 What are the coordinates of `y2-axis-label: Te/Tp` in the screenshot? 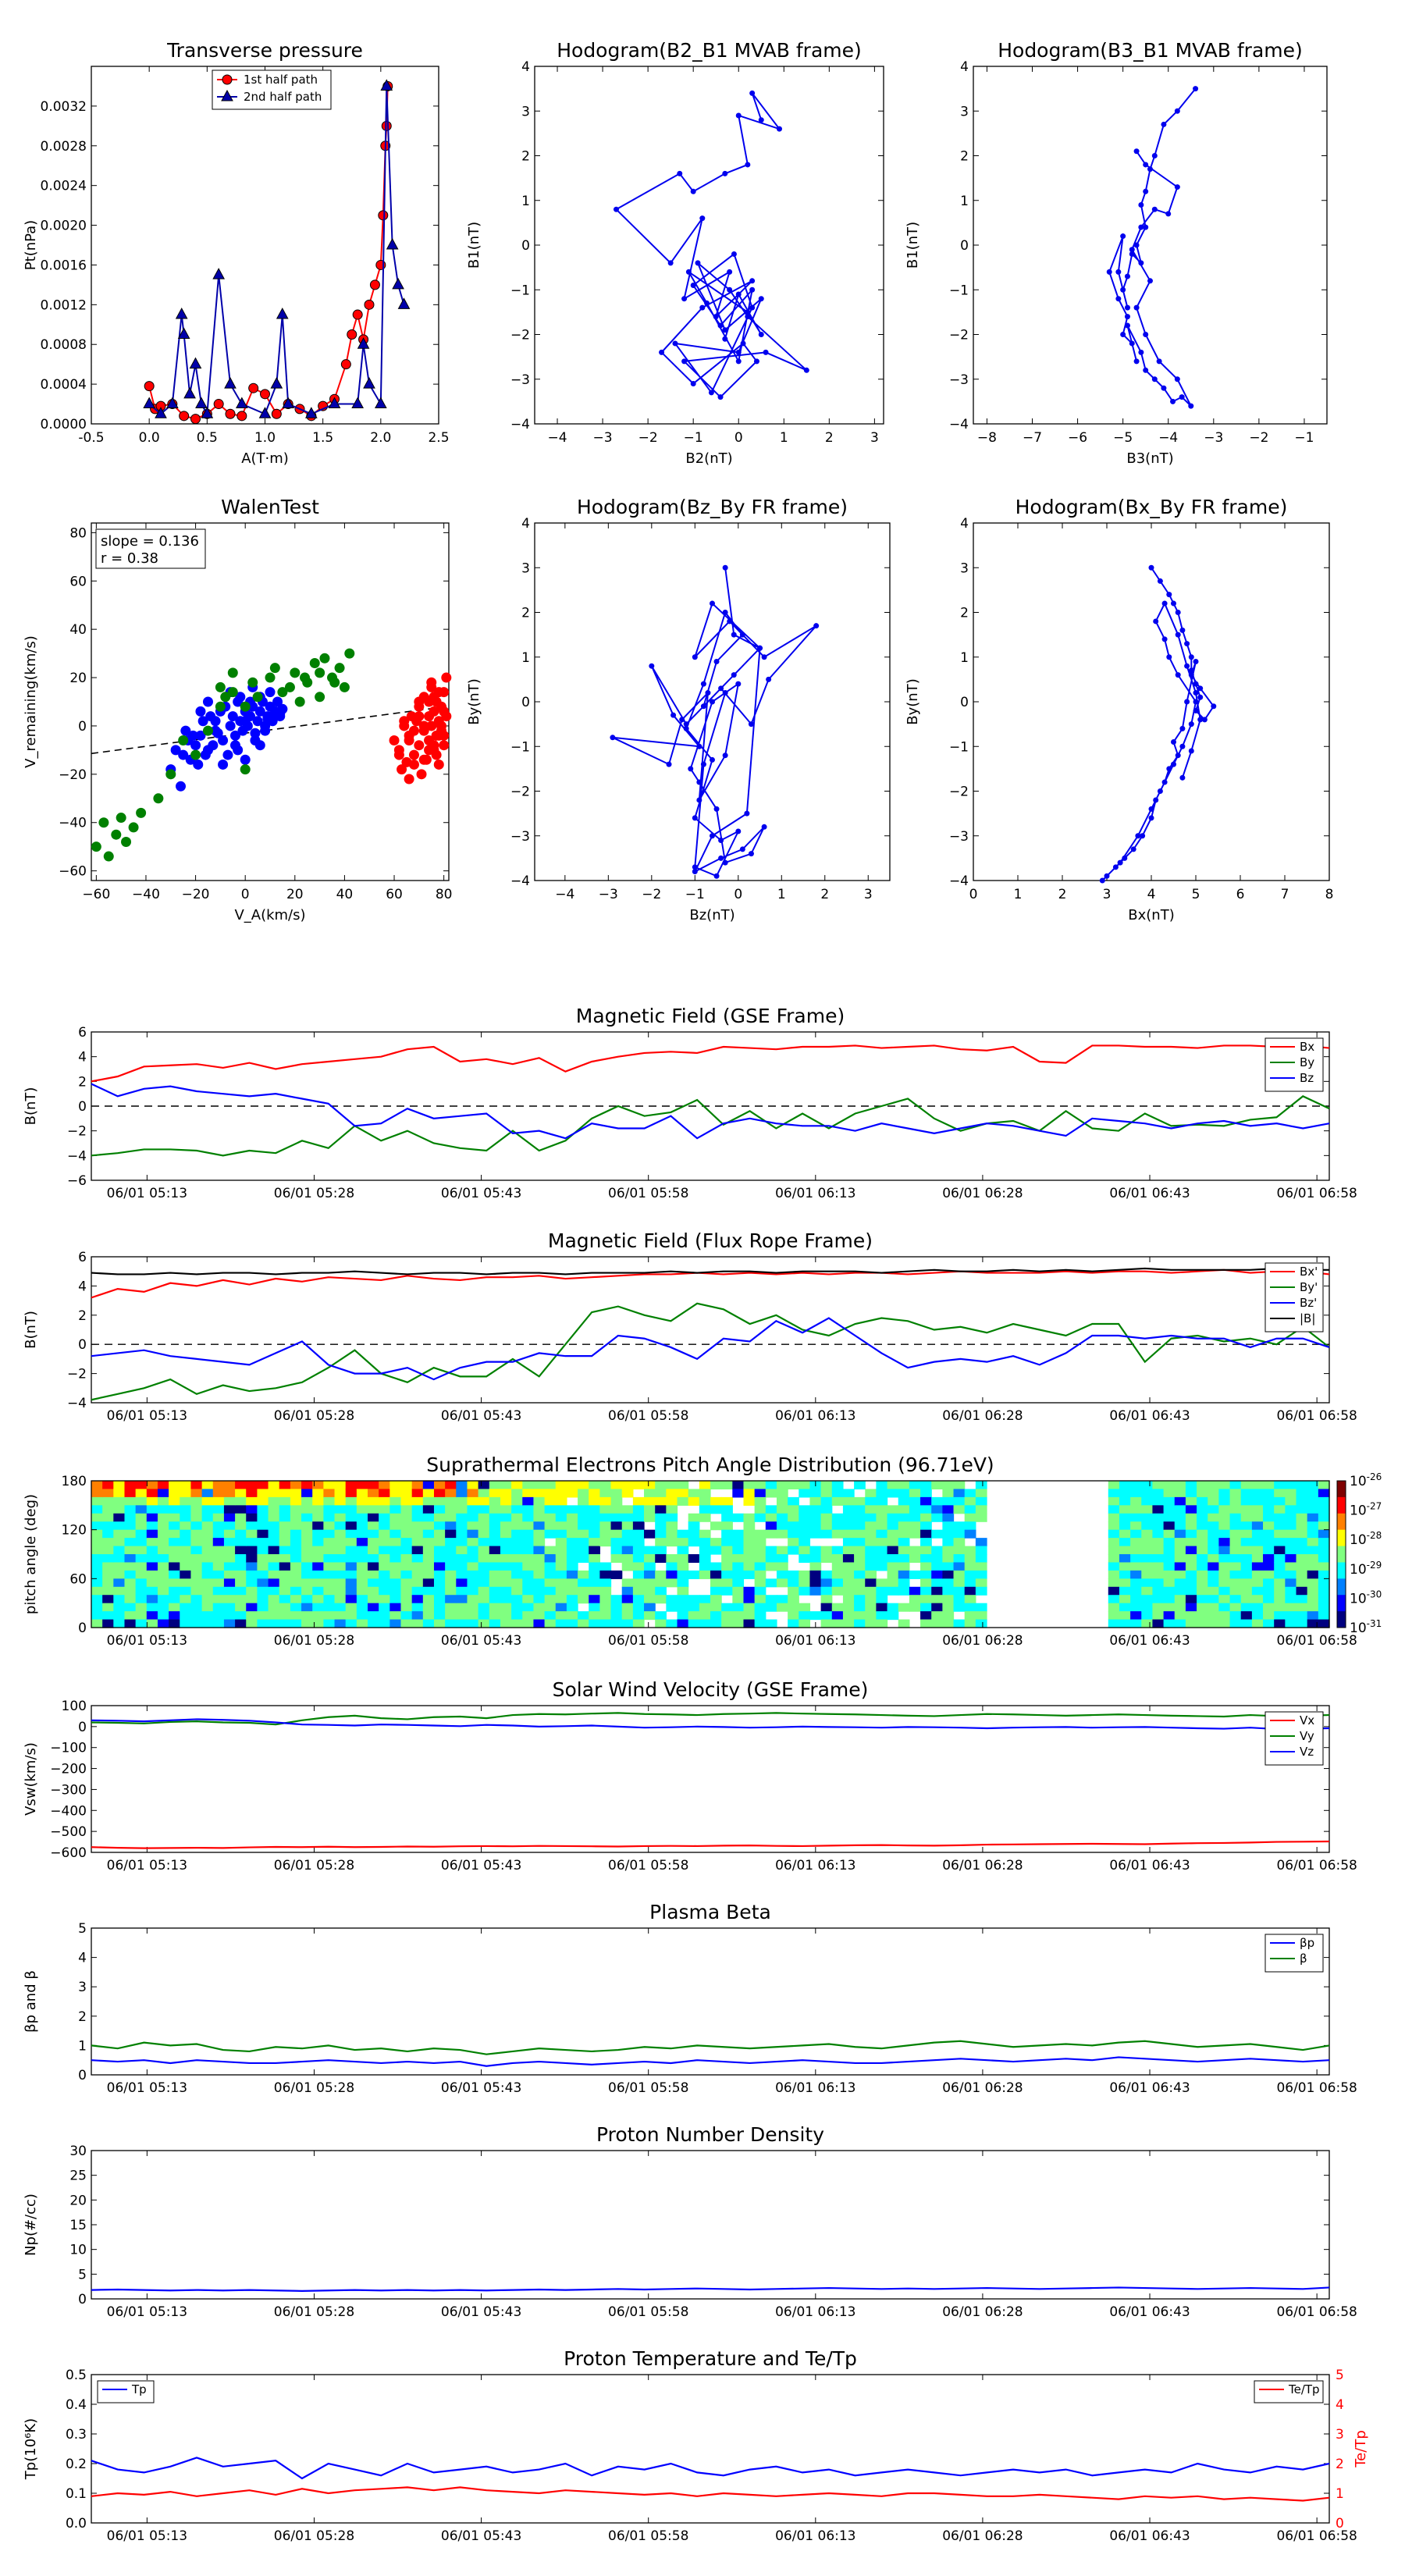 It's located at (1361, 2449).